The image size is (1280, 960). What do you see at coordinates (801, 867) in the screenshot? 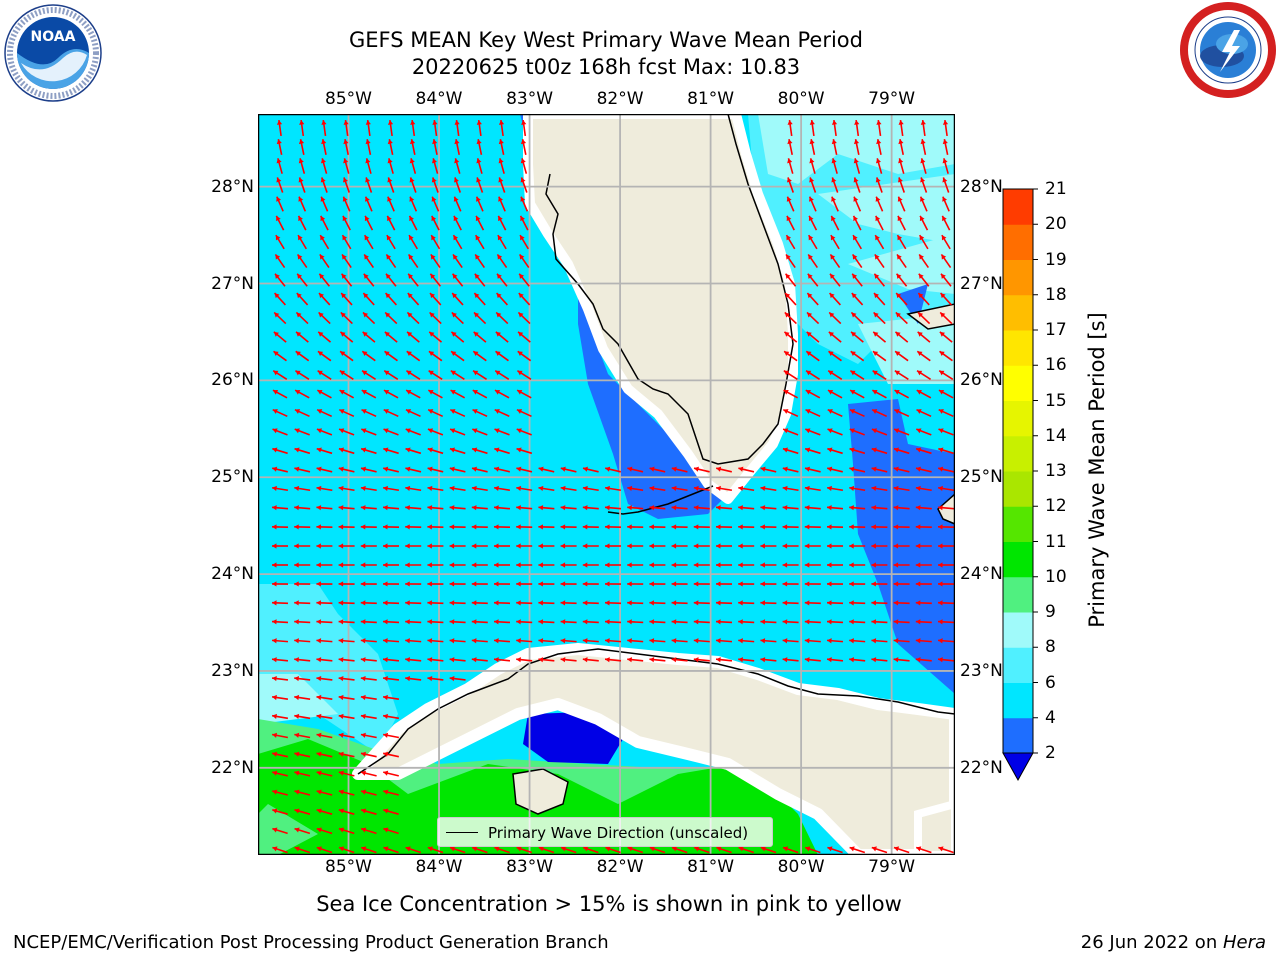
I see `lon-tick-bottom: 80°W` at bounding box center [801, 867].